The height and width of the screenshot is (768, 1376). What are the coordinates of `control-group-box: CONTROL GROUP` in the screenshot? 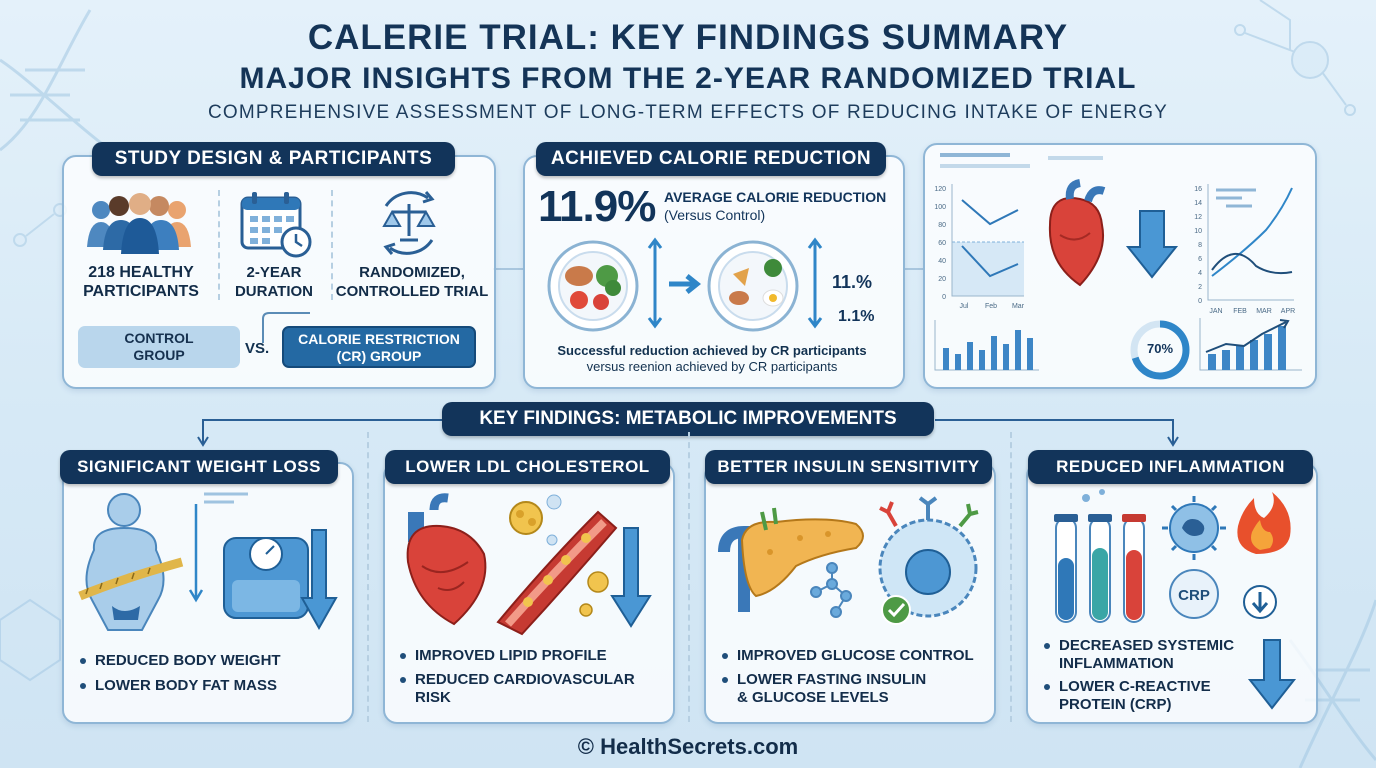 It's located at (159, 347).